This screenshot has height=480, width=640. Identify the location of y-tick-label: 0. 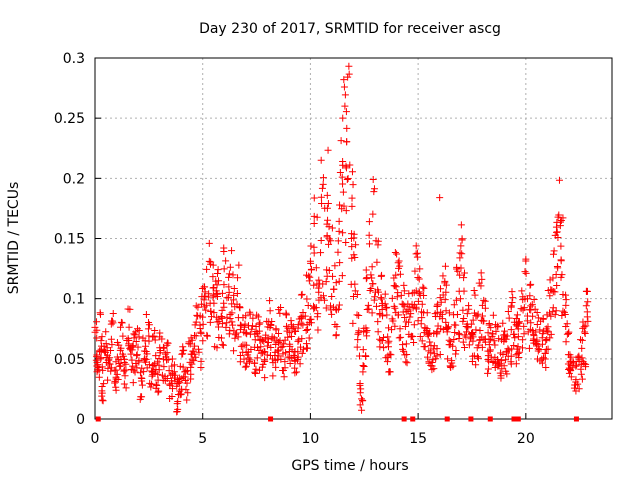
(80, 420).